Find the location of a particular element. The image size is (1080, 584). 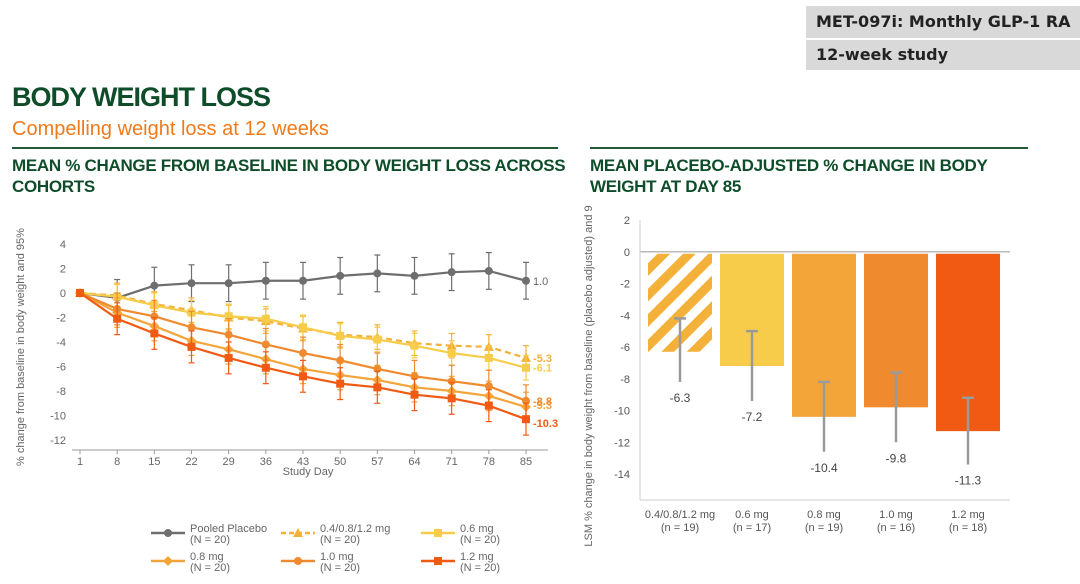

x-tick-label: 1 is located at coordinates (80, 462).